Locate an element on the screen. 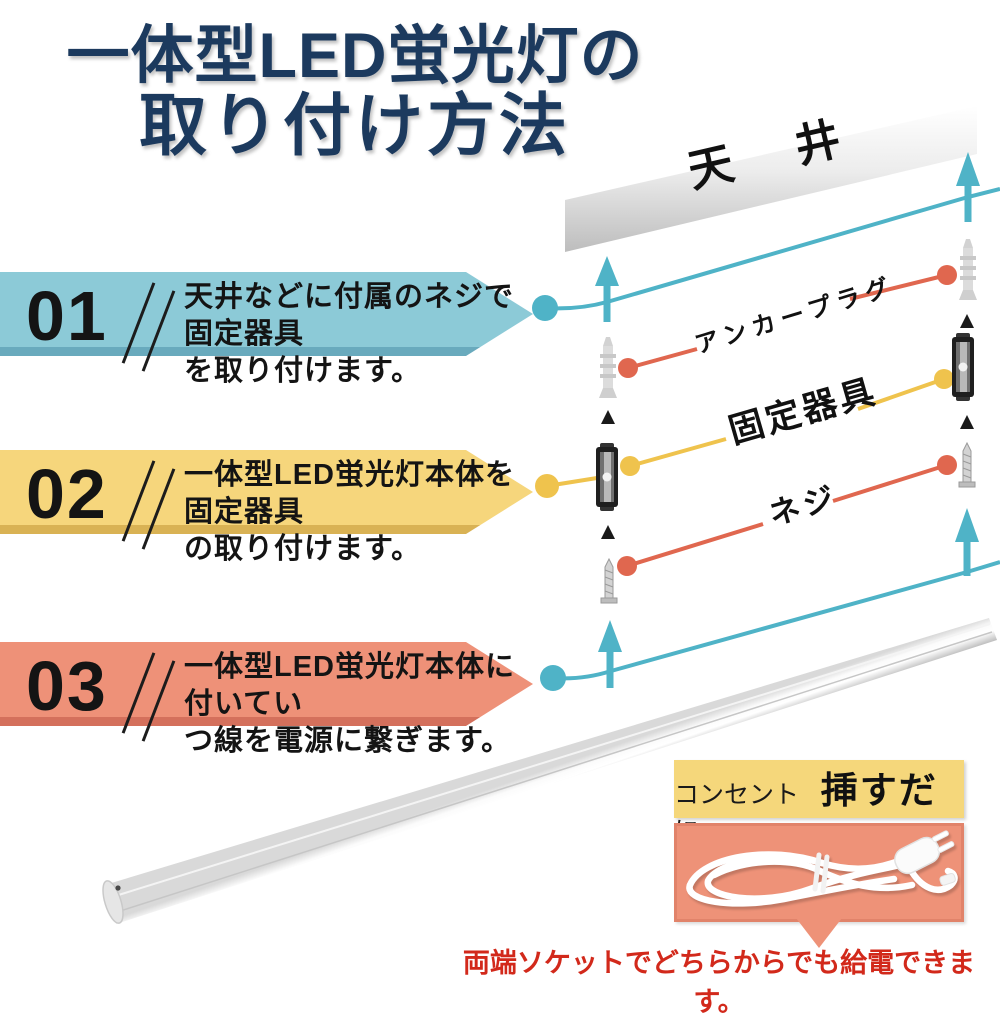 This screenshot has height=1019, width=1000. step-02-text: 一体型LED蛍光灯本体を固定器具 の取り付けます。 is located at coordinates (359, 512).